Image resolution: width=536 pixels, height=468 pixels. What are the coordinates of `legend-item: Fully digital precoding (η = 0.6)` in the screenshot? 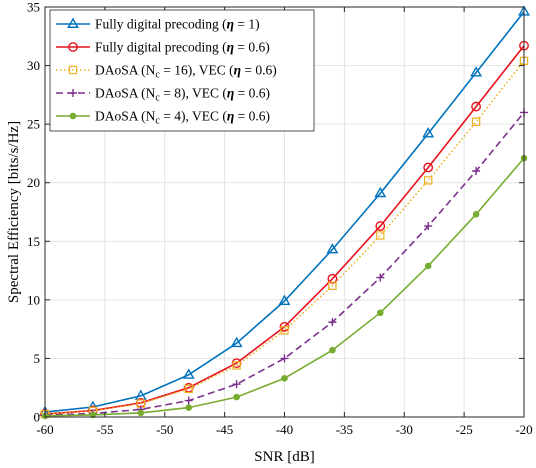 It's located at (163, 47).